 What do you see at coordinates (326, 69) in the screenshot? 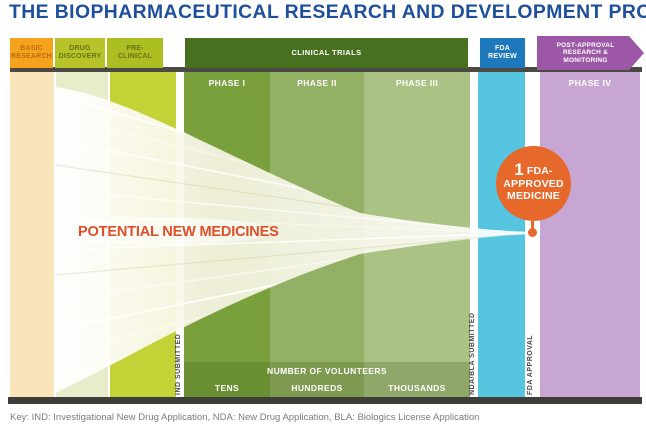
I see `header-shadow-line` at bounding box center [326, 69].